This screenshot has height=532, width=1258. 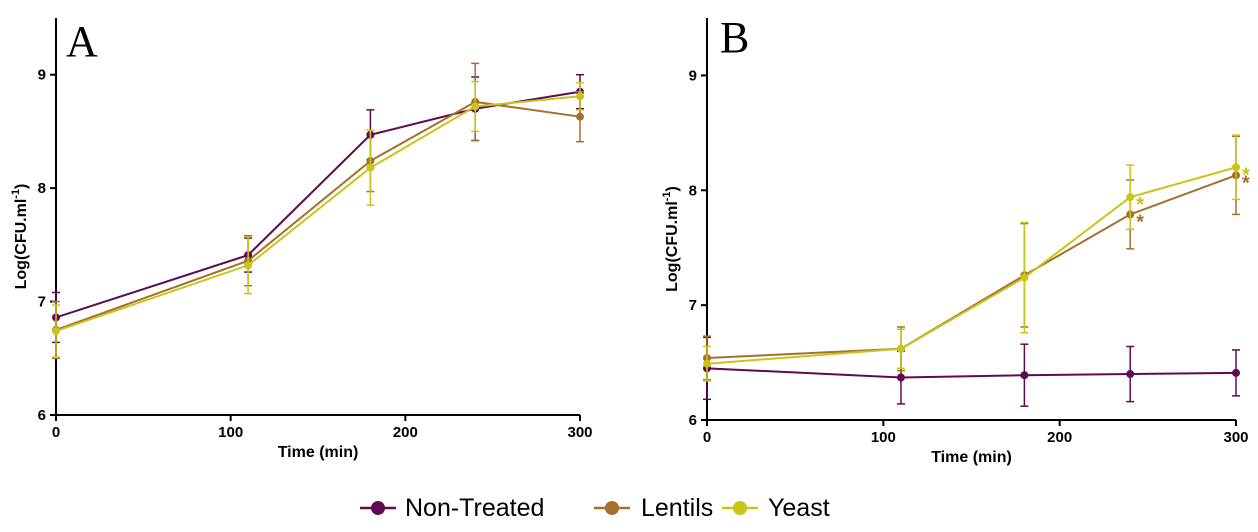 What do you see at coordinates (474, 508) in the screenshot?
I see `legend-label: Non-Treated` at bounding box center [474, 508].